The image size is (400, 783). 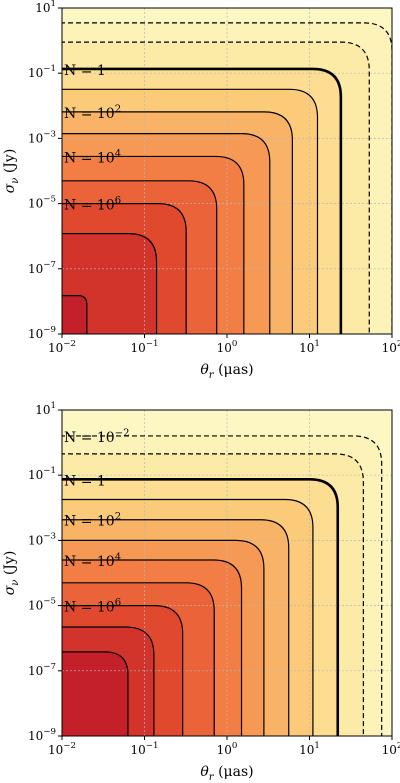 I want to click on contour-label-4: N = 106, so click(x=92, y=607).